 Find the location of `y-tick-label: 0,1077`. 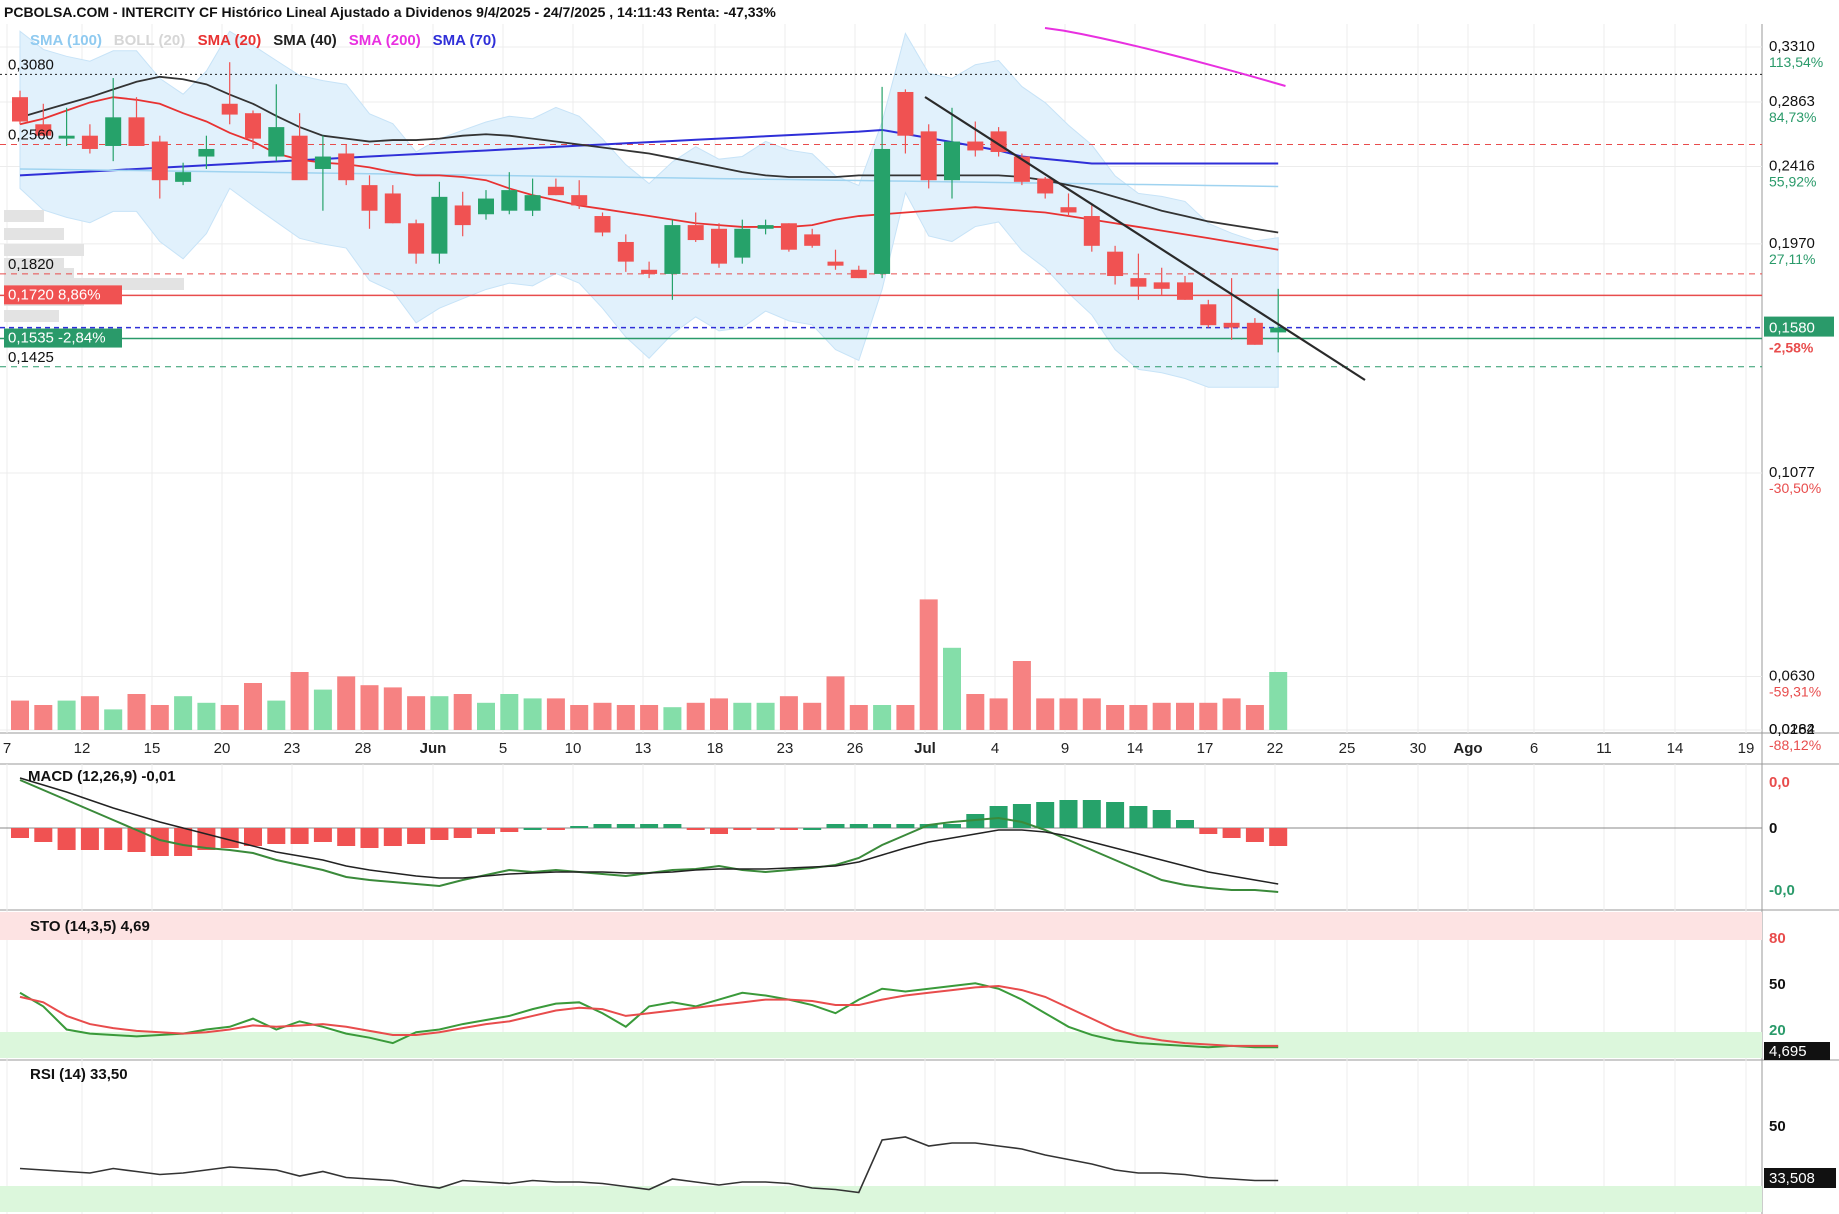

y-tick-label: 0,1077 is located at coordinates (1792, 472).